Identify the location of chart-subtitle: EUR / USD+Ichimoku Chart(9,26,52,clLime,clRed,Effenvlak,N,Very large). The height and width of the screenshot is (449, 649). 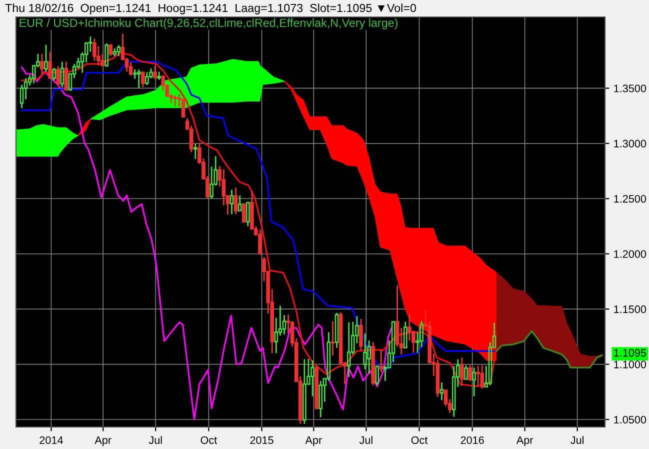
(209, 24).